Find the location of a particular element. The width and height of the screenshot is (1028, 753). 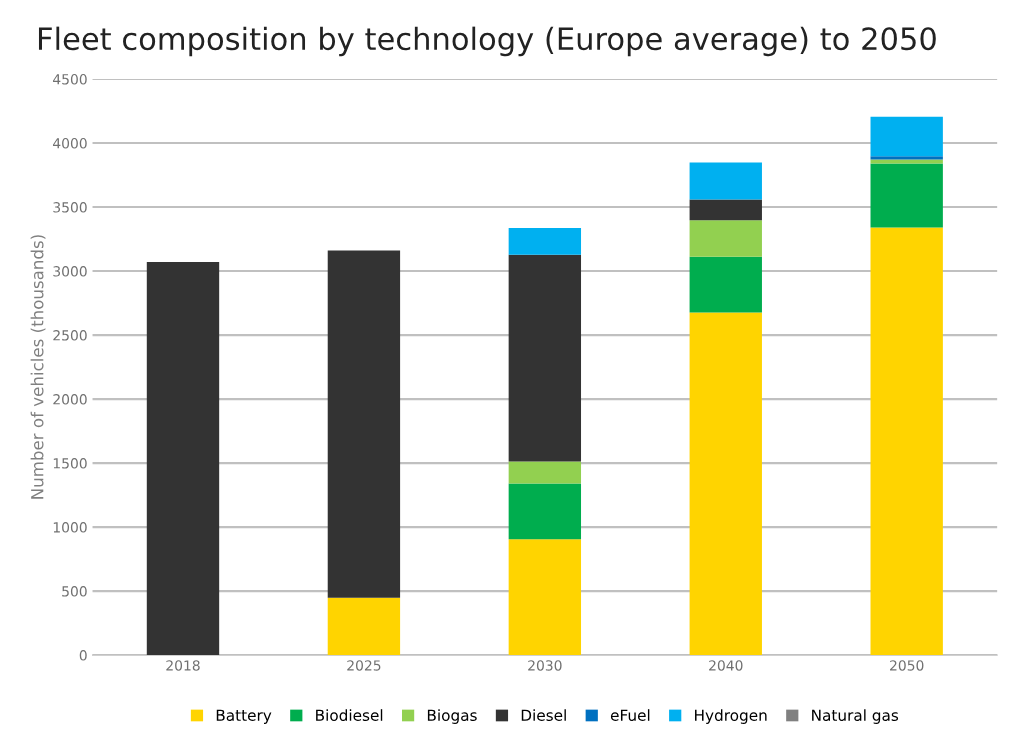

y-tick-label: 1500 is located at coordinates (70, 463).